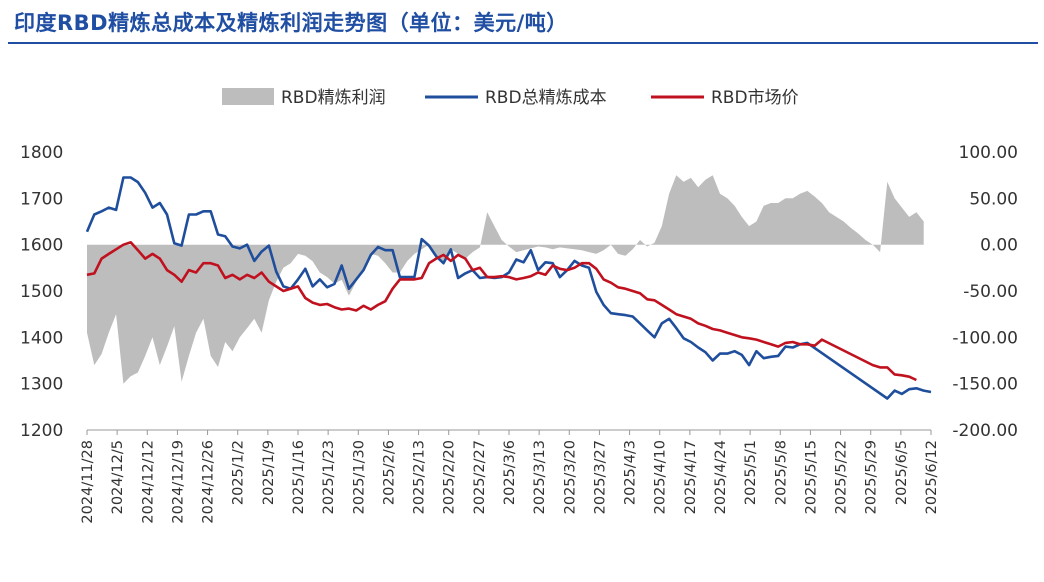 This screenshot has height=582, width=1044. I want to click on x-tick-label: 2025/1/30, so click(359, 477).